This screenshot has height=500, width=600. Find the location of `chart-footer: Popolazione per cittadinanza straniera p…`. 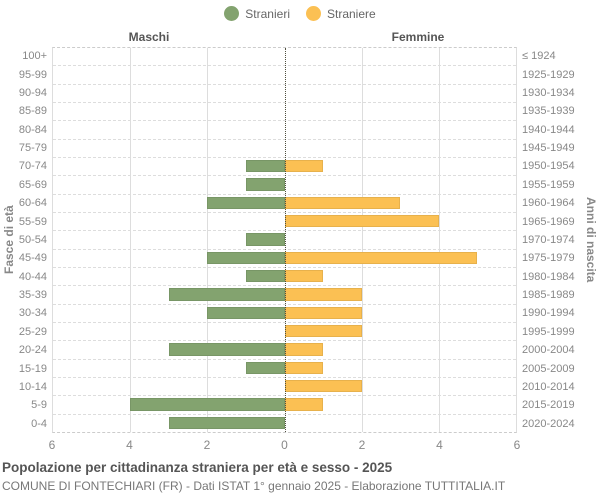

chart-footer: Popolazione per cittadinanza straniera p… is located at coordinates (300, 476).